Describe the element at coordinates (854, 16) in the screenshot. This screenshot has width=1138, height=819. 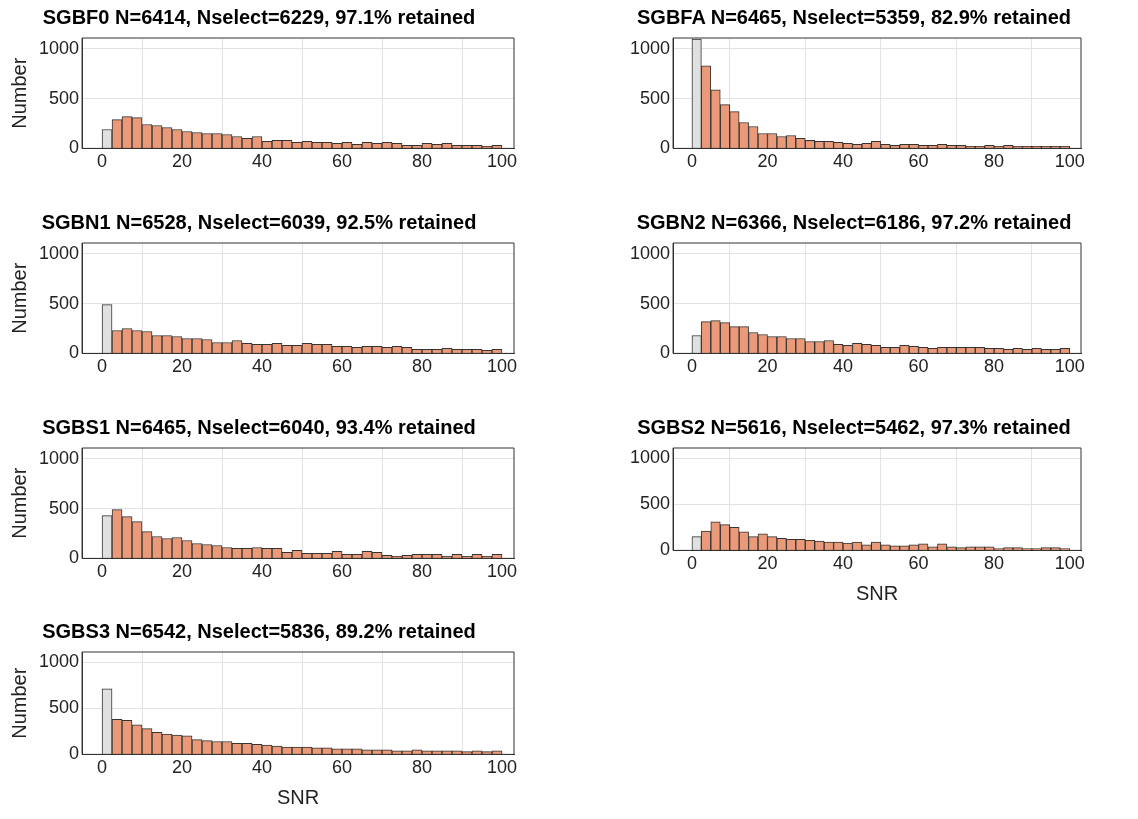
I see `chart-title: SGBFA N=6465, Nselect=5359, 82.9% retained` at that location.